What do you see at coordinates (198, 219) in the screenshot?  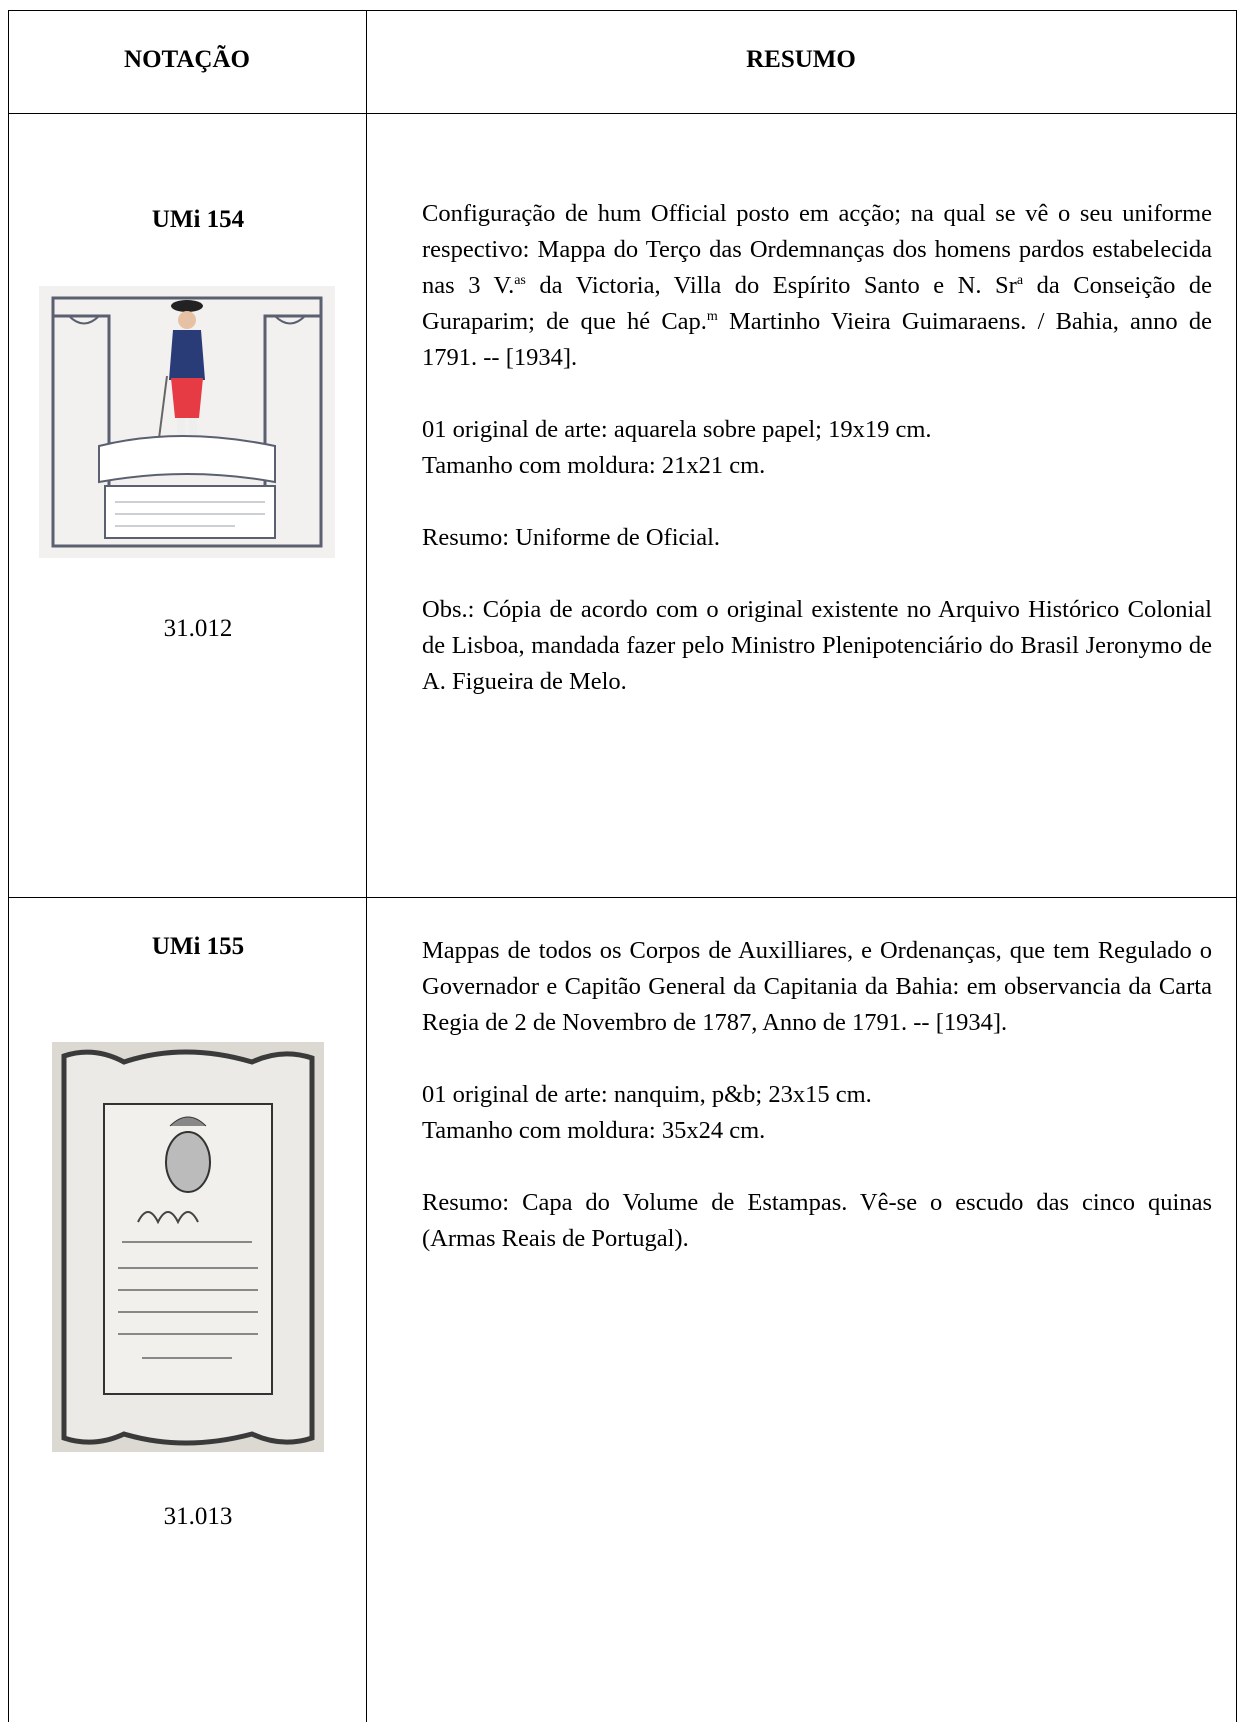 I see `notation-code: UMi 154` at bounding box center [198, 219].